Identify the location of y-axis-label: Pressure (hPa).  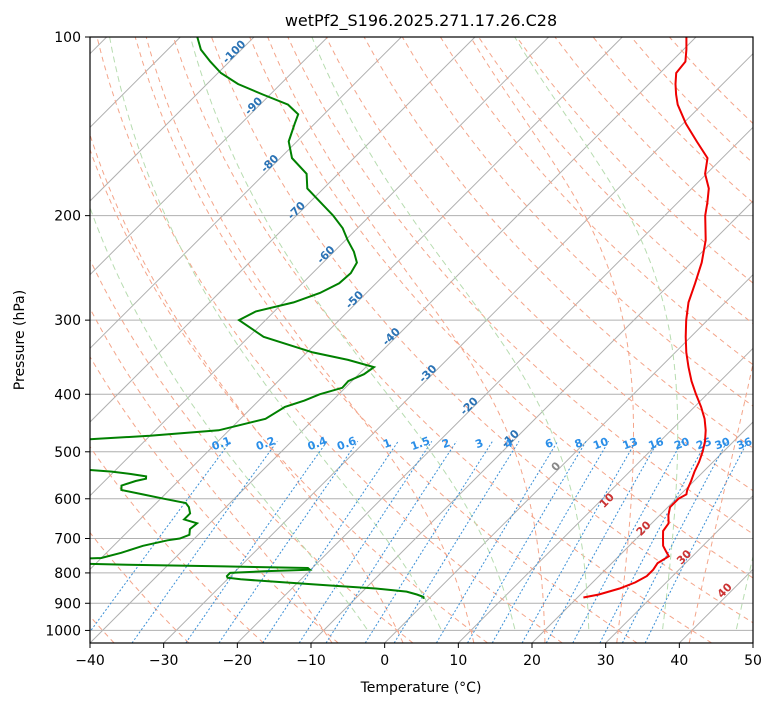
(20, 340).